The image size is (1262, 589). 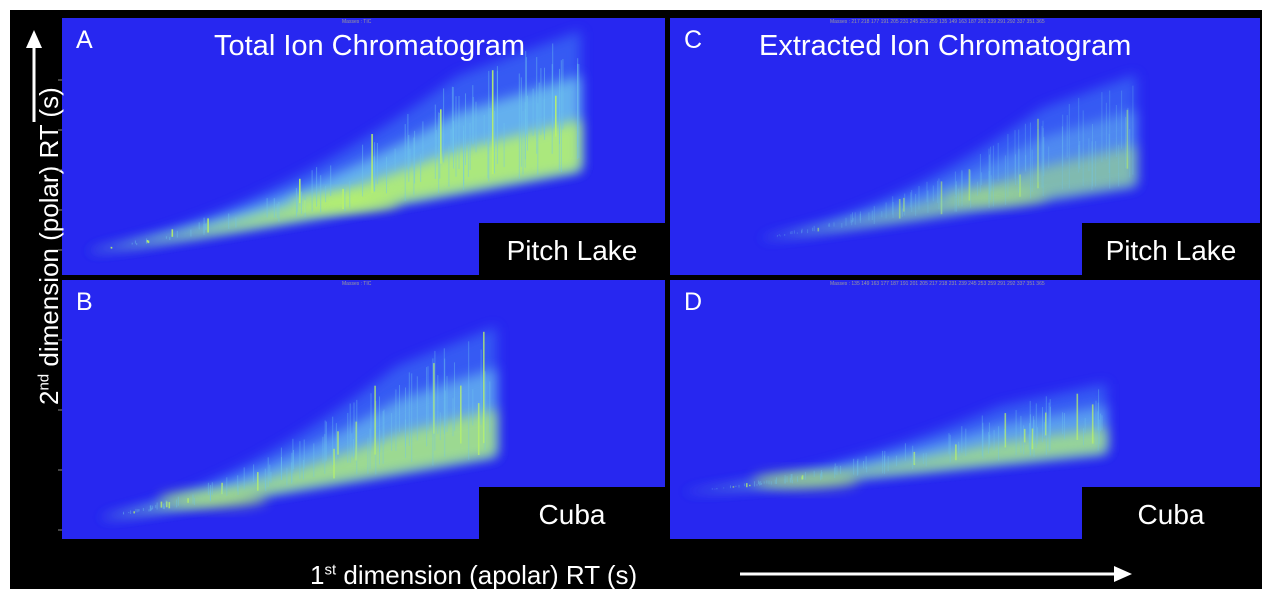 What do you see at coordinates (805, 480) in the screenshot?
I see `ridge-core-d` at bounding box center [805, 480].